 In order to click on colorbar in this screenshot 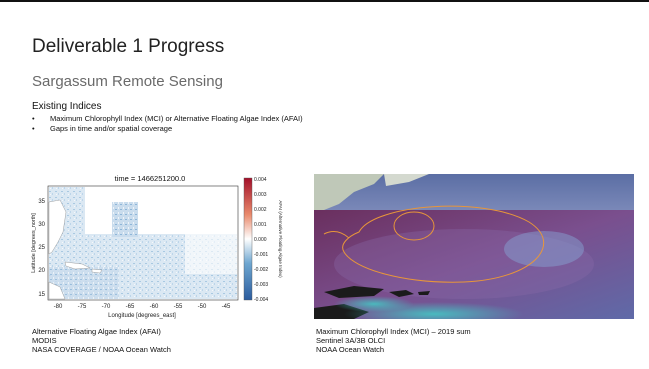, I will do `click(248, 239)`.